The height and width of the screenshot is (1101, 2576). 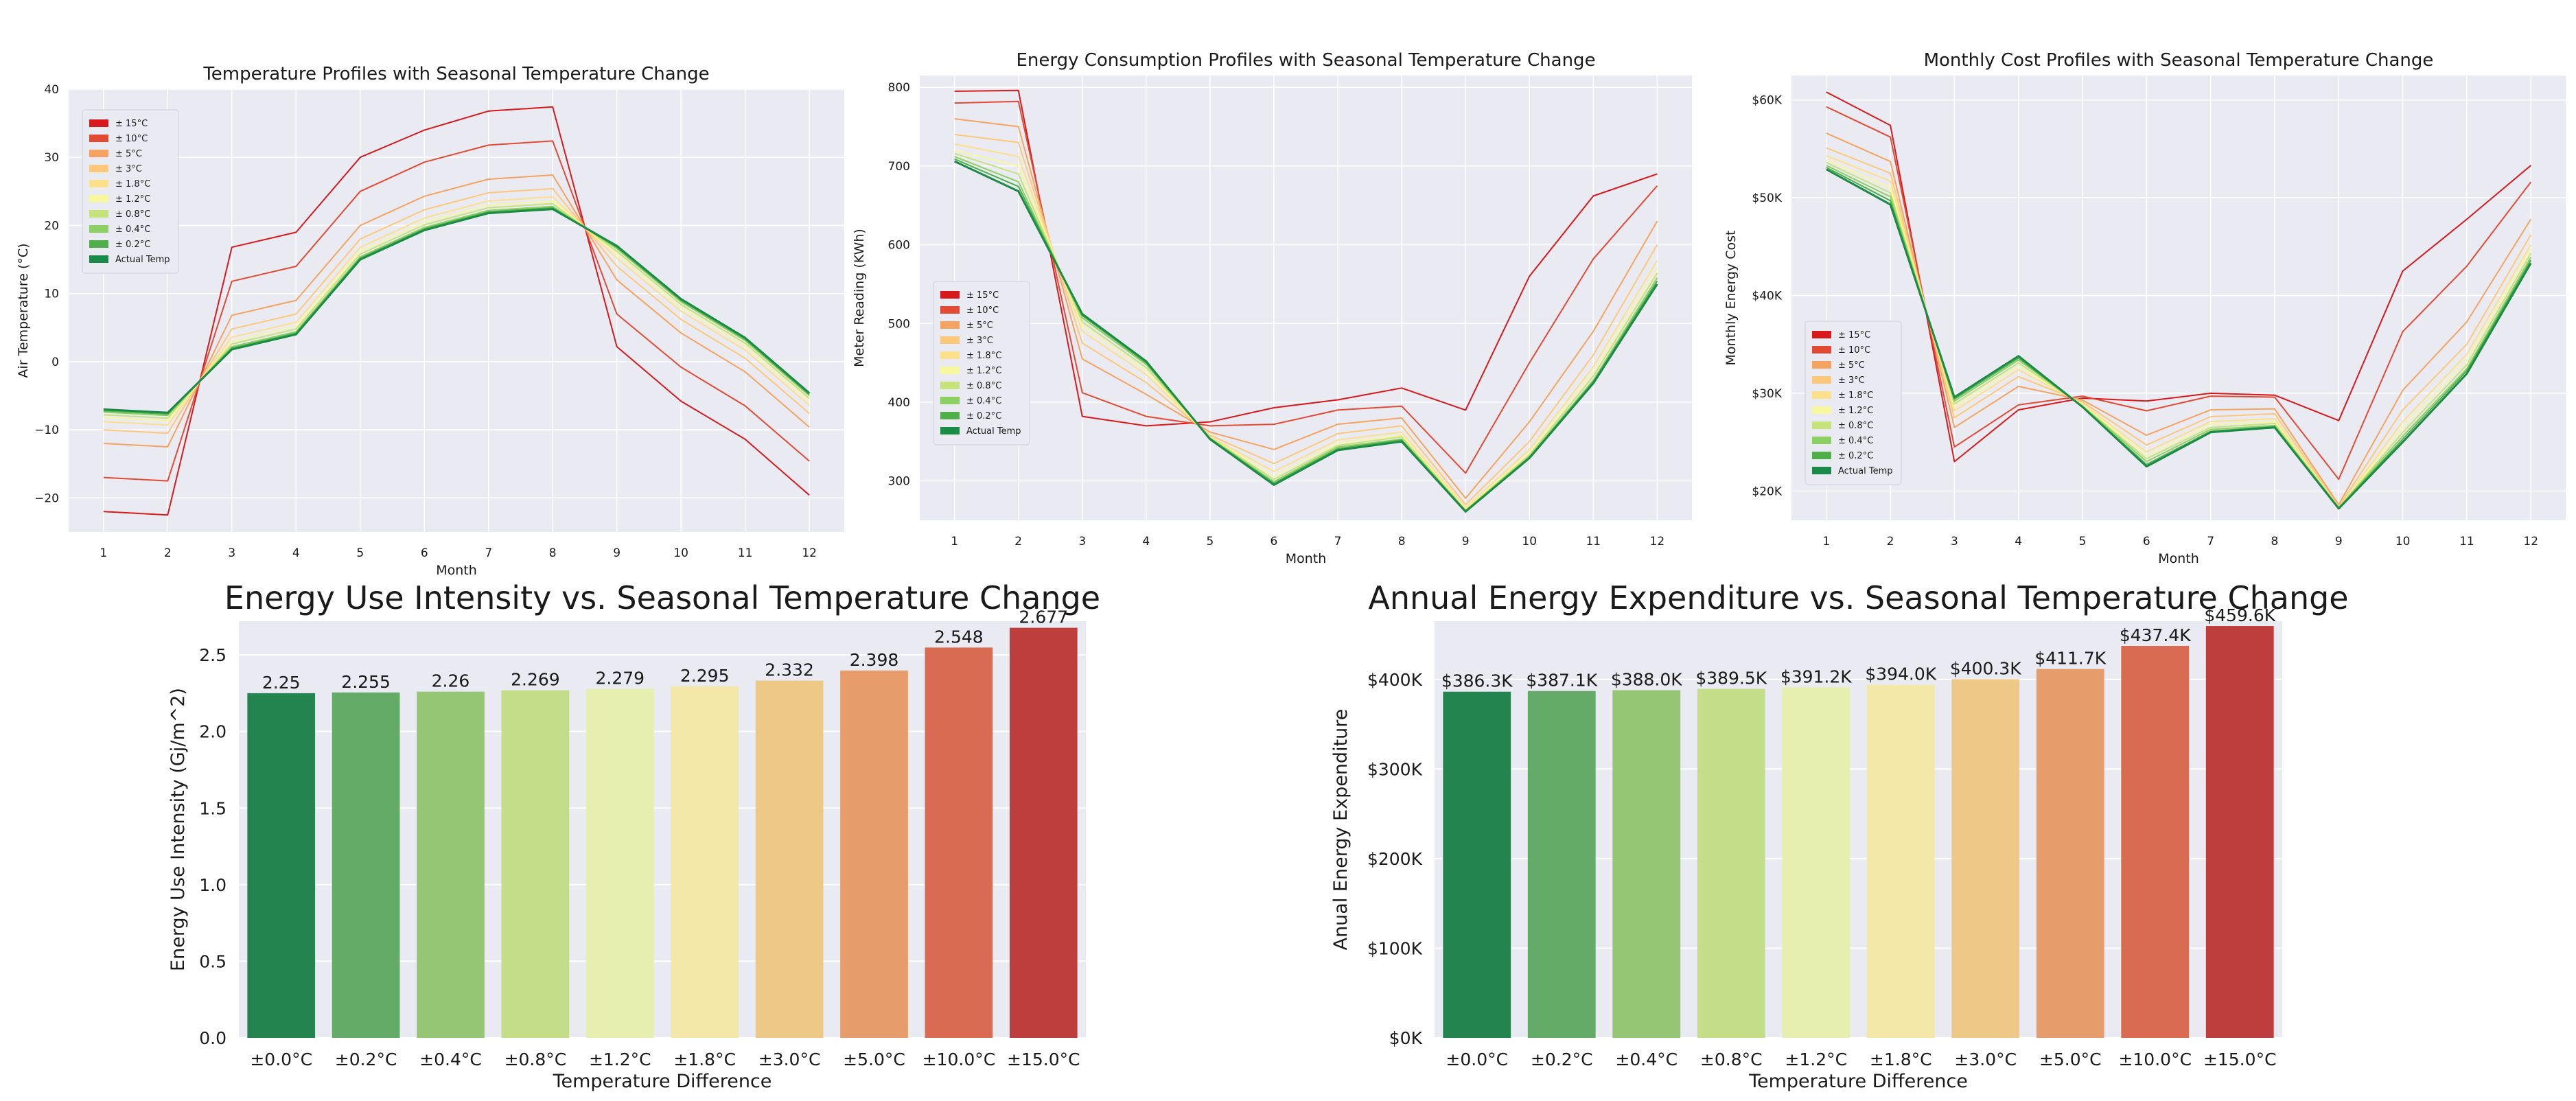 What do you see at coordinates (213, 1038) in the screenshot?
I see `y-tick-label: 0.0` at bounding box center [213, 1038].